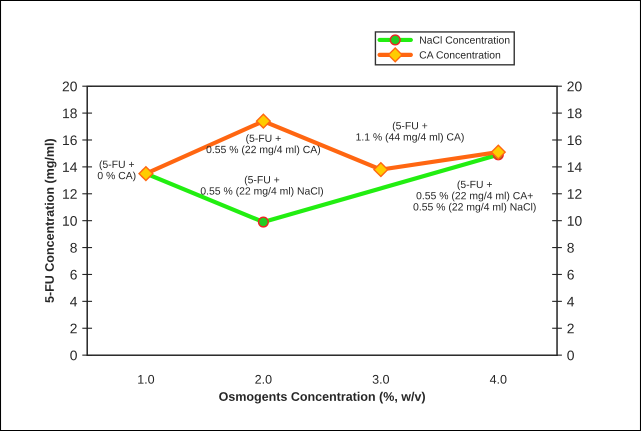 This screenshot has width=641, height=431. Describe the element at coordinates (70, 113) in the screenshot. I see `y-tick-label: 18` at that location.